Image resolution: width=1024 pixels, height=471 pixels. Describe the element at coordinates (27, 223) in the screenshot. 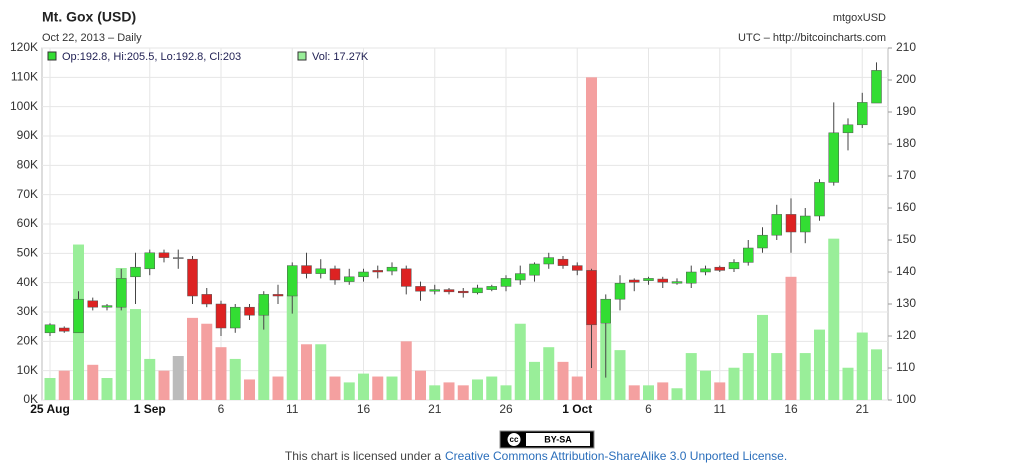

I see `y-tick-label: 60K` at that location.